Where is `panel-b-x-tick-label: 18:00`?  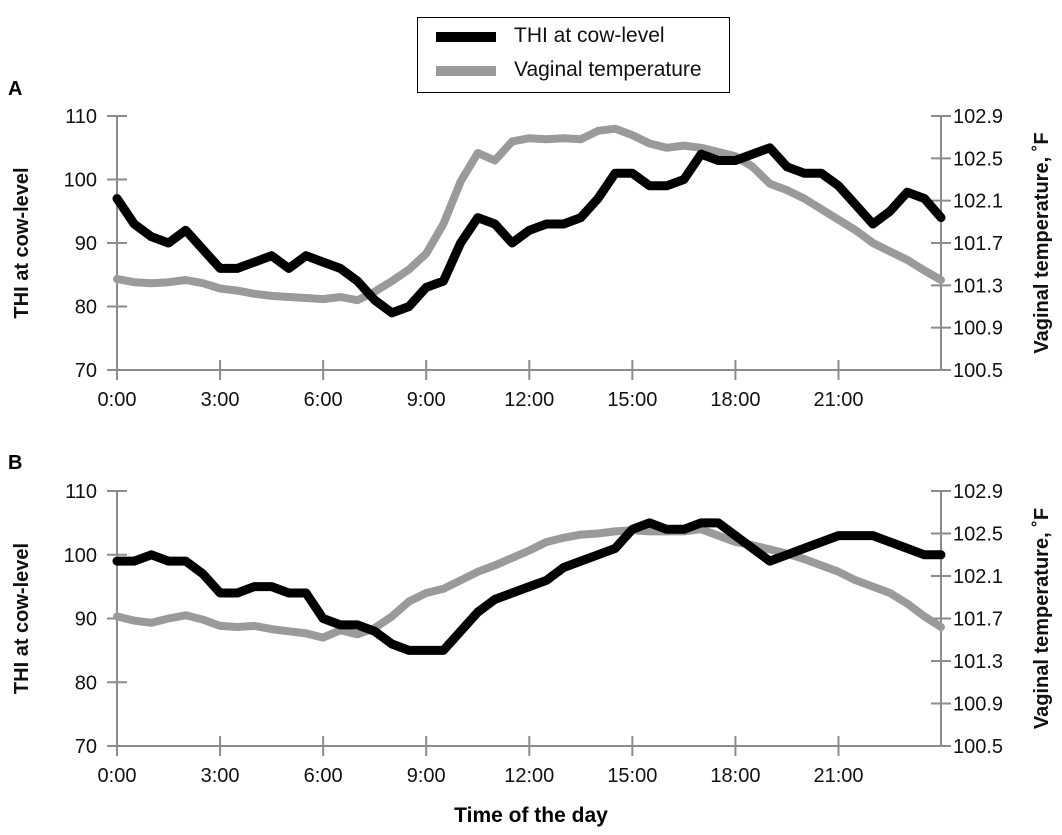
panel-b-x-tick-label: 18:00 is located at coordinates (735, 776).